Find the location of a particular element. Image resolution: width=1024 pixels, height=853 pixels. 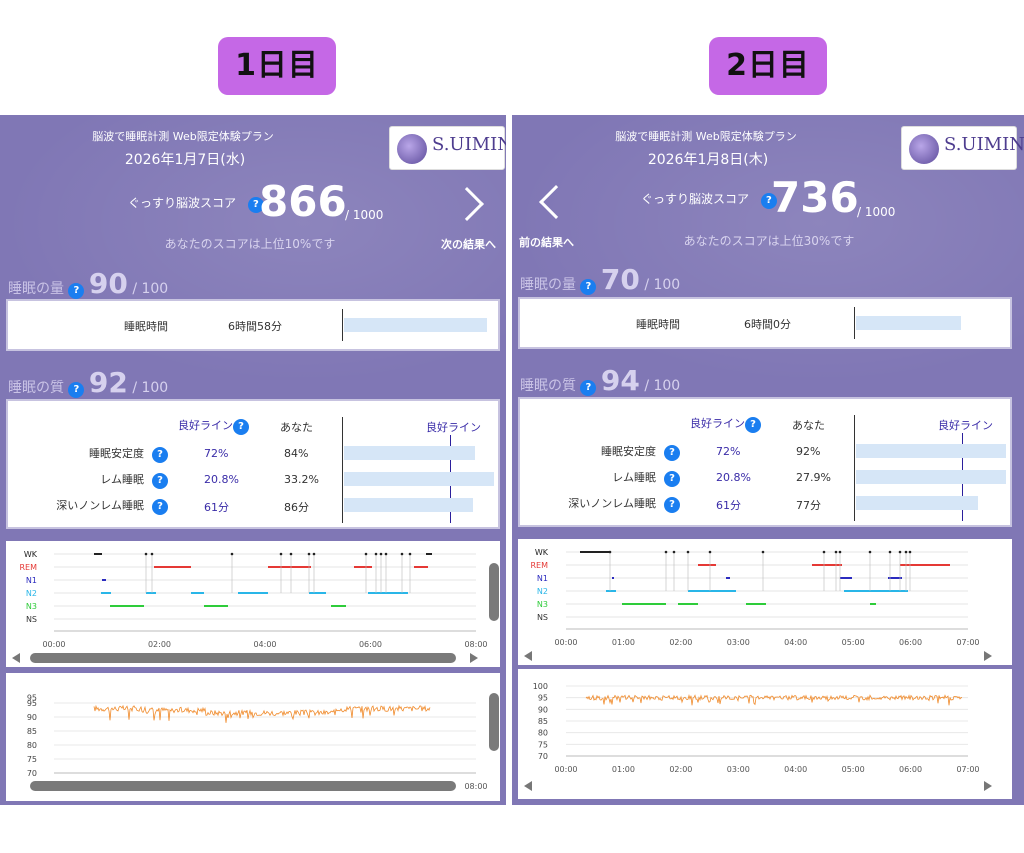

spo2-tick-label: 85 is located at coordinates (32, 731).